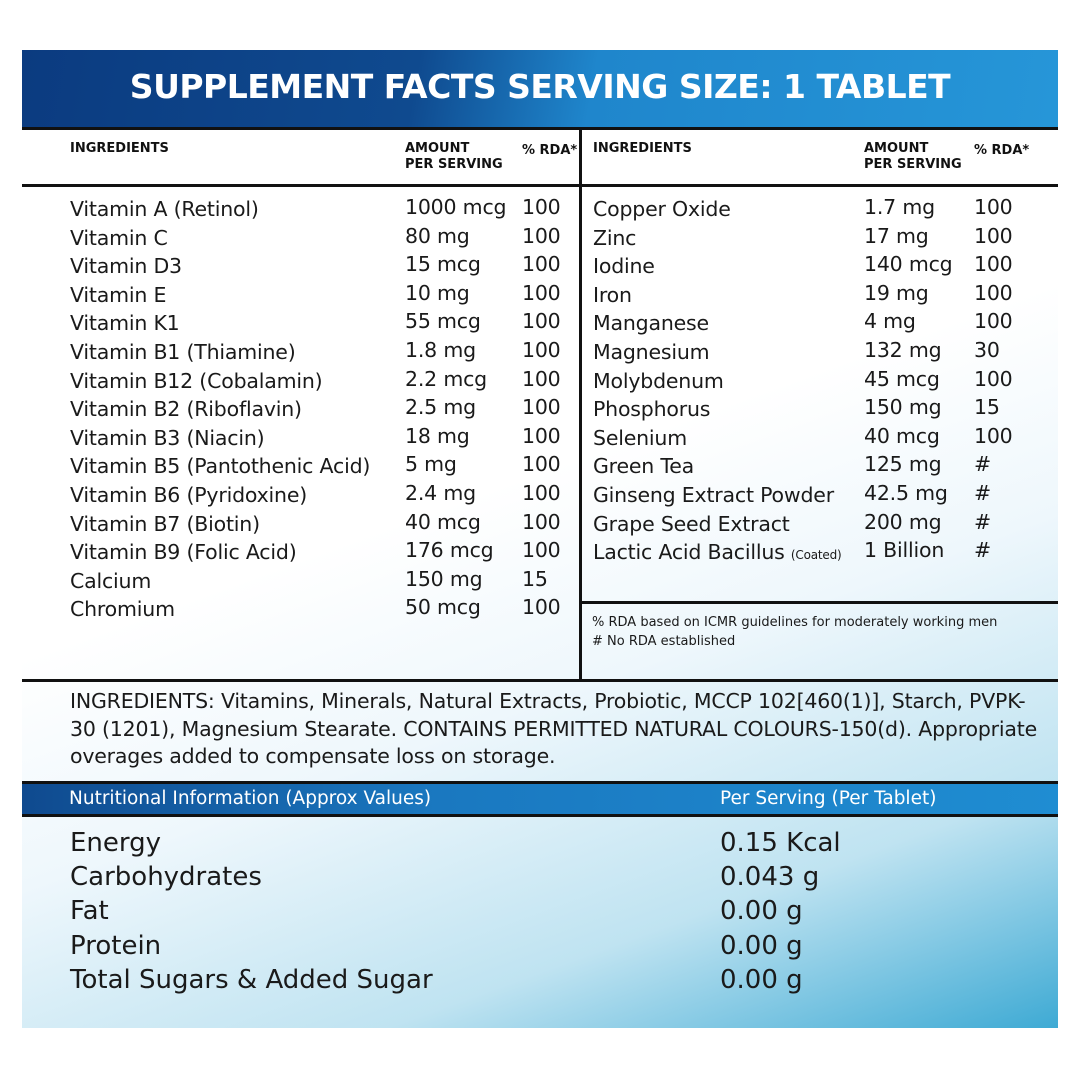 The height and width of the screenshot is (1080, 1080). Describe the element at coordinates (220, 466) in the screenshot. I see `ingredient-name: Vitamin B5 (Pantothenic Acid)` at that location.